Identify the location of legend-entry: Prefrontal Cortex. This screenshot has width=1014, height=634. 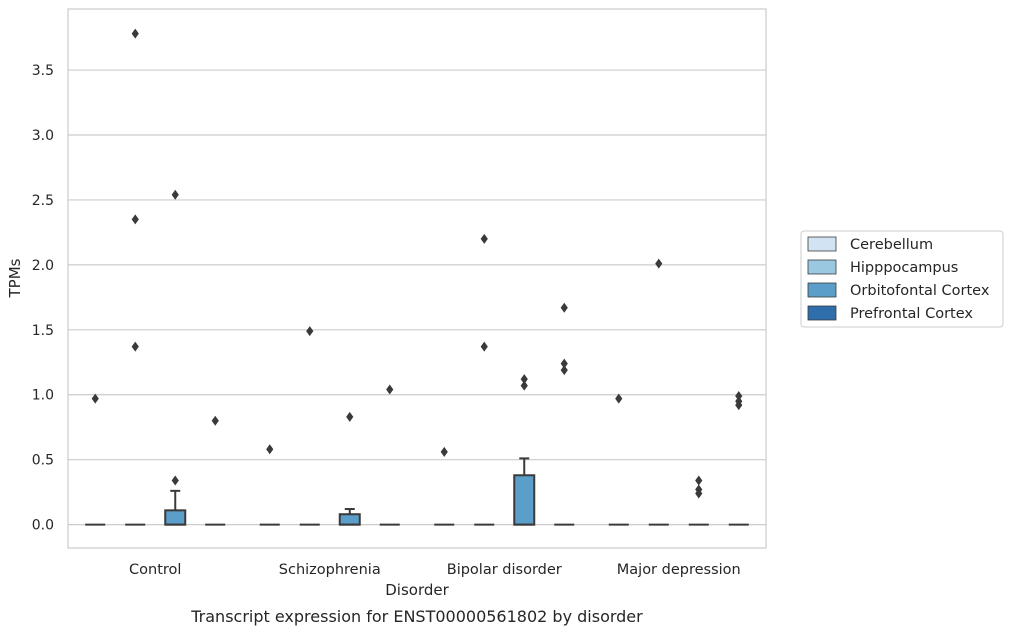
(890, 313).